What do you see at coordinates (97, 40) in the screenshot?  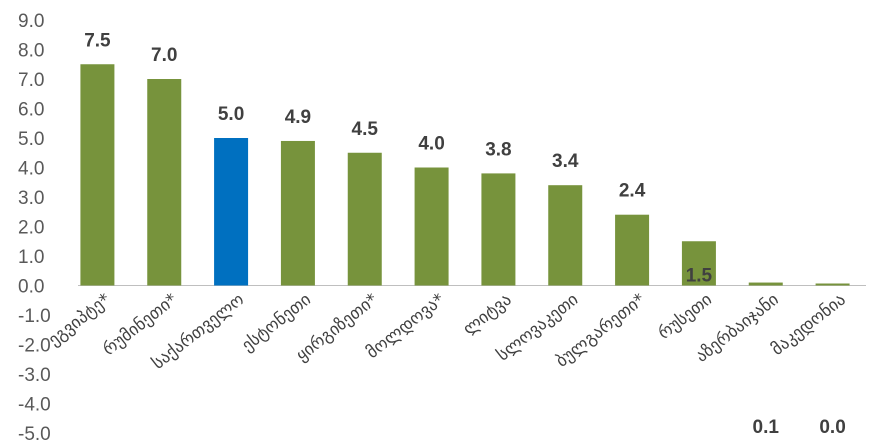 I see `data-label-0: 7.5` at bounding box center [97, 40].